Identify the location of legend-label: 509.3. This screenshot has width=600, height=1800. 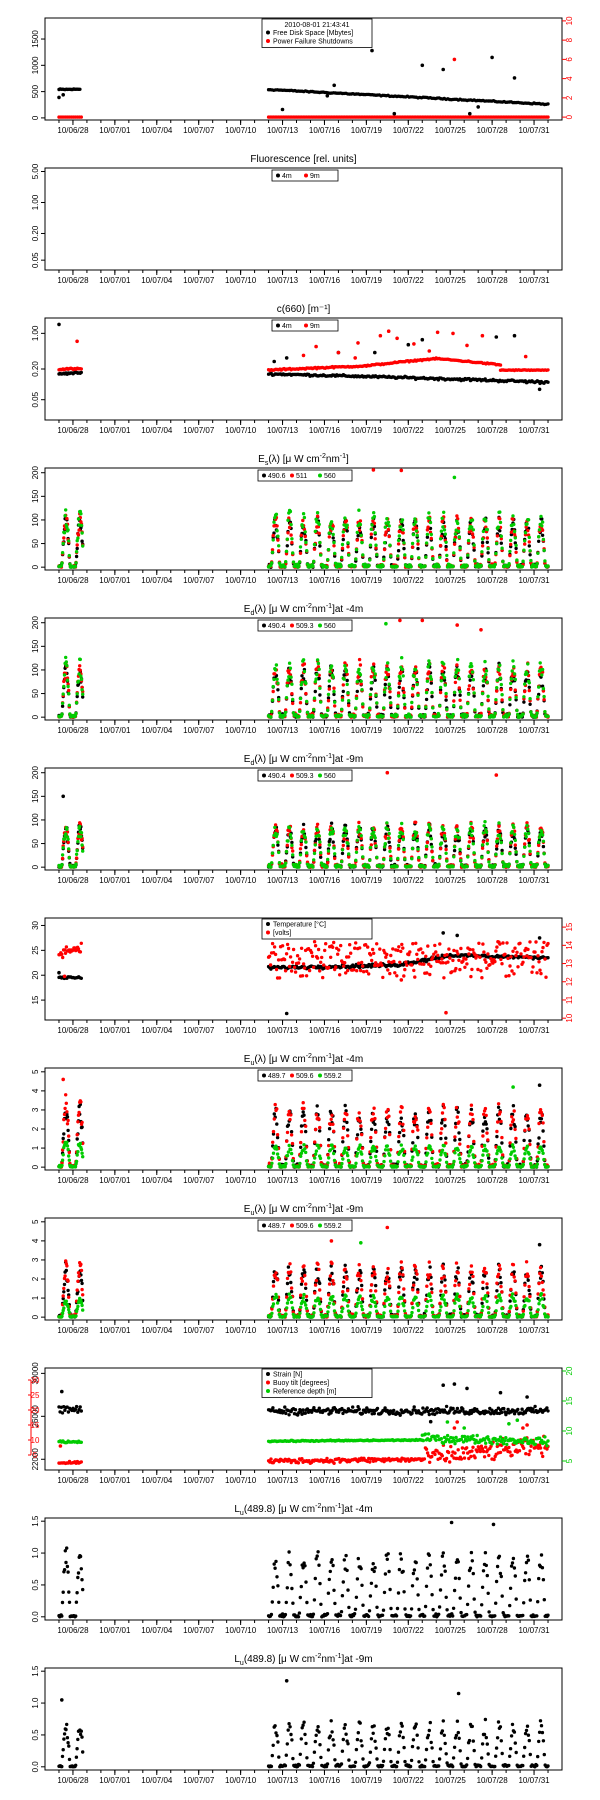
(305, 626).